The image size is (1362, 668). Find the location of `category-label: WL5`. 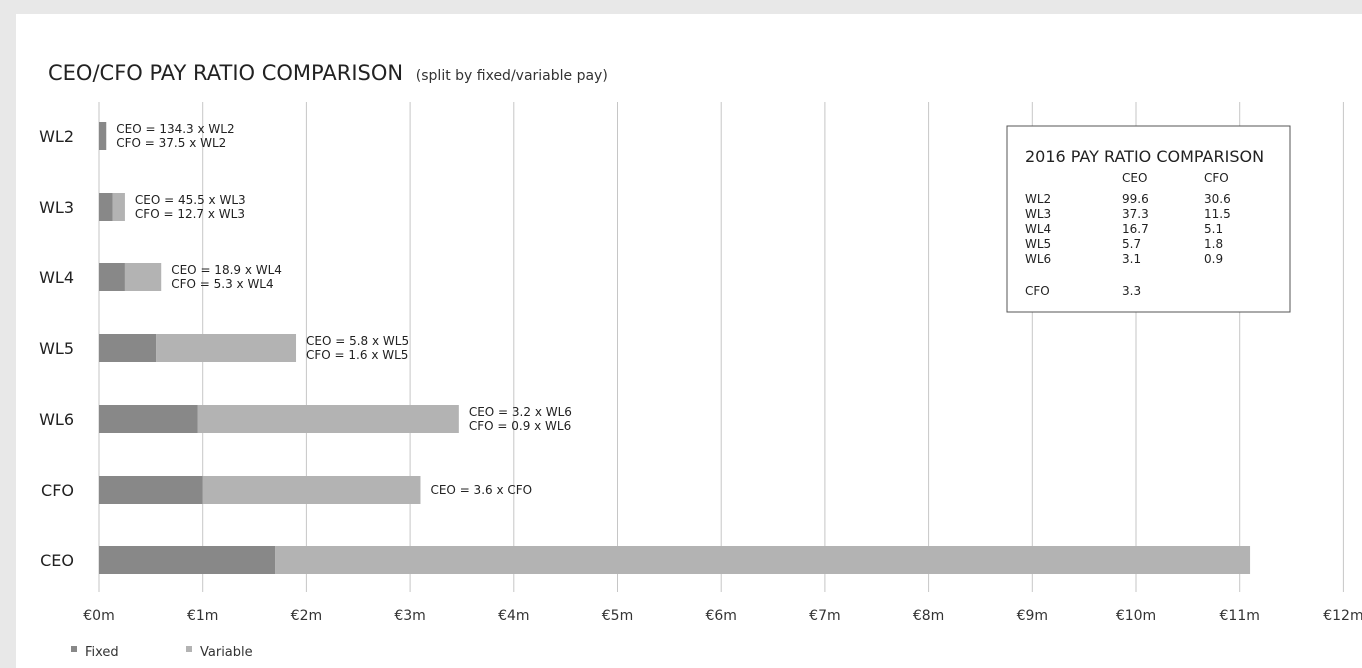

category-label: WL5 is located at coordinates (56, 348).